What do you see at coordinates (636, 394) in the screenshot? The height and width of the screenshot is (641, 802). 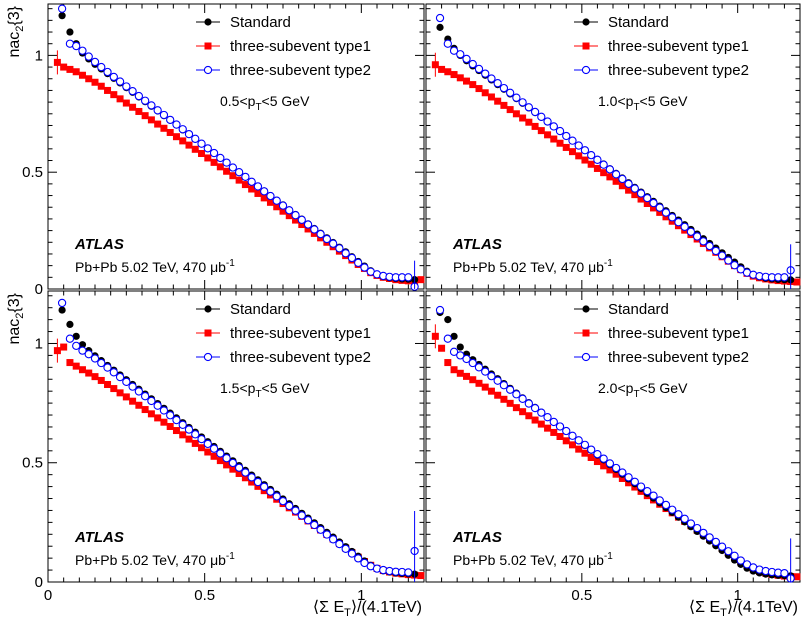 I see `pt-sub: T` at bounding box center [636, 394].